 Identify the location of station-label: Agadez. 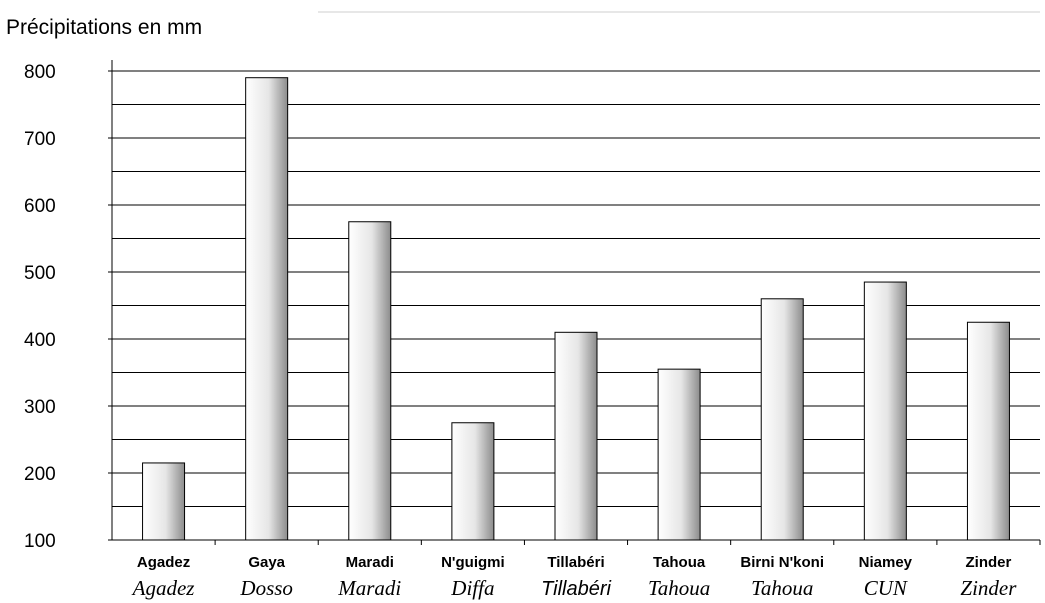
(163, 562).